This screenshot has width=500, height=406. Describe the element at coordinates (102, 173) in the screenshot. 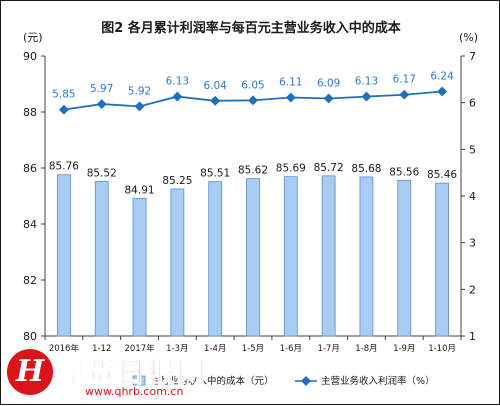

I see `bar-value-label: 85.52` at that location.